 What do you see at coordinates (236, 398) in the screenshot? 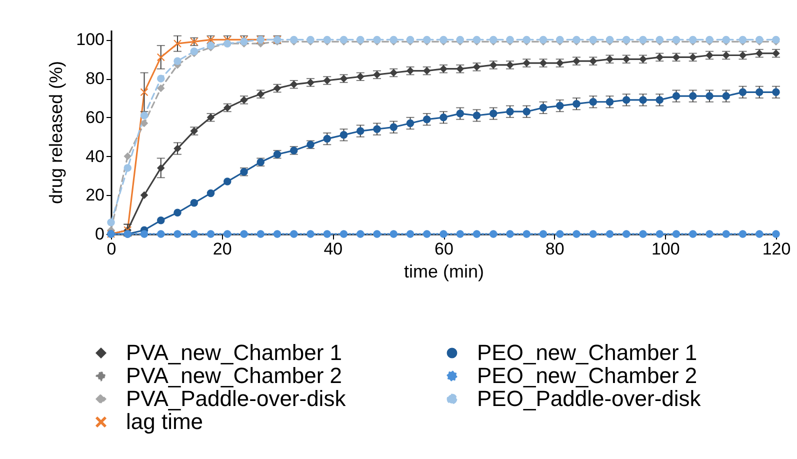
I see `legend-label: PVA_Paddle-over-disk` at bounding box center [236, 398].